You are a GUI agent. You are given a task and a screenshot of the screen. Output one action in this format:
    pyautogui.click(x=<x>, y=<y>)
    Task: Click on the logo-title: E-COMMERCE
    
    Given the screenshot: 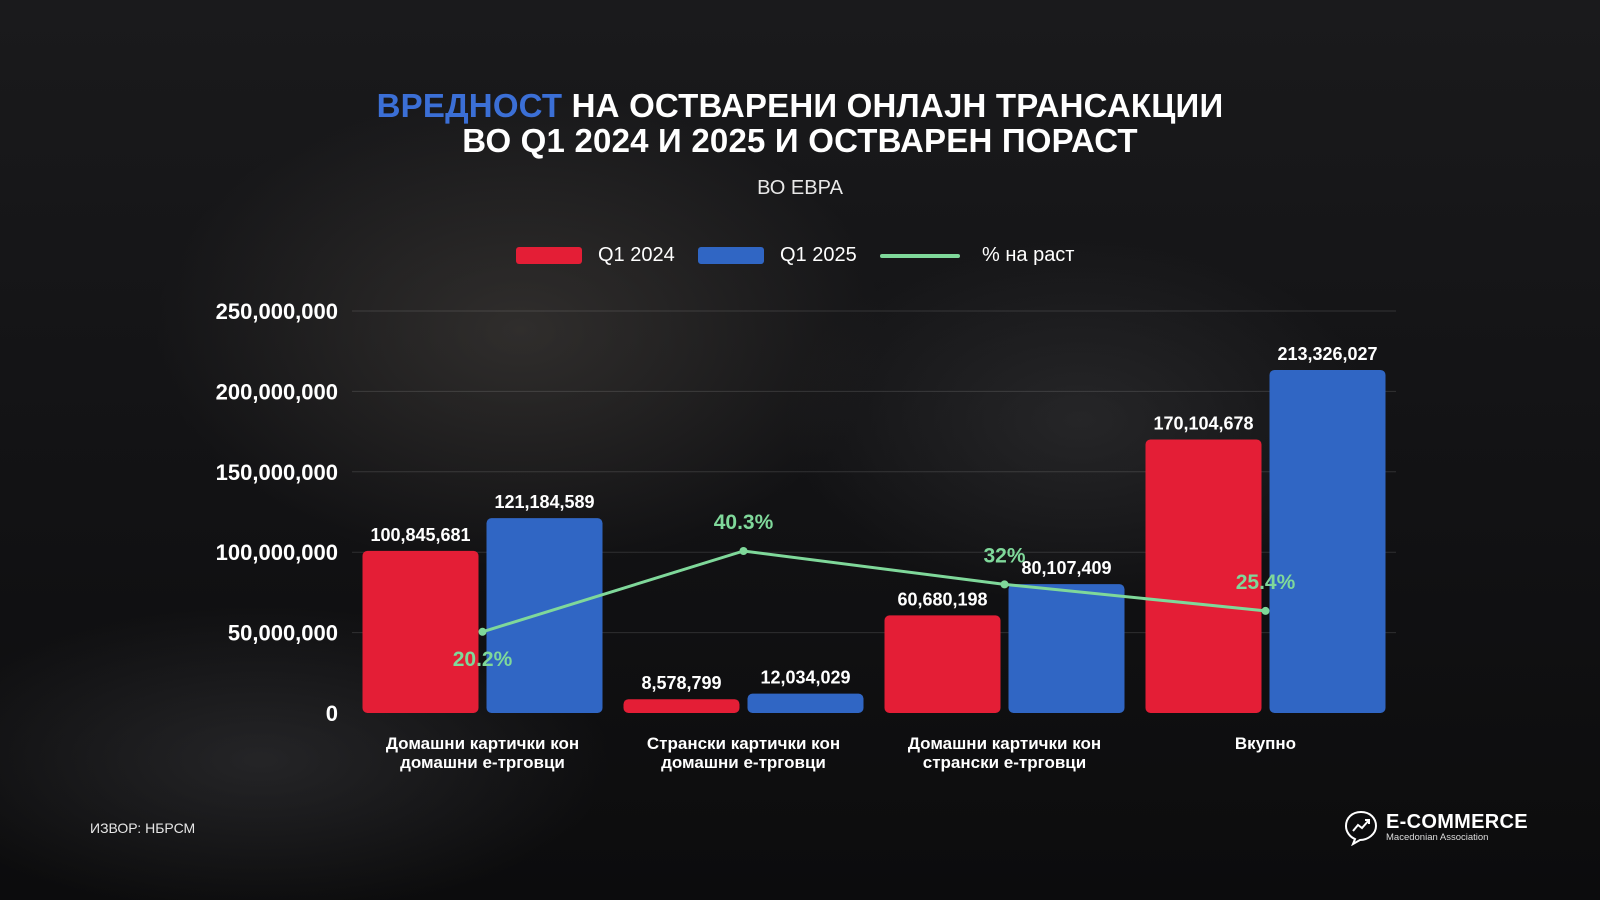 What is the action you would take?
    pyautogui.click(x=1457, y=822)
    